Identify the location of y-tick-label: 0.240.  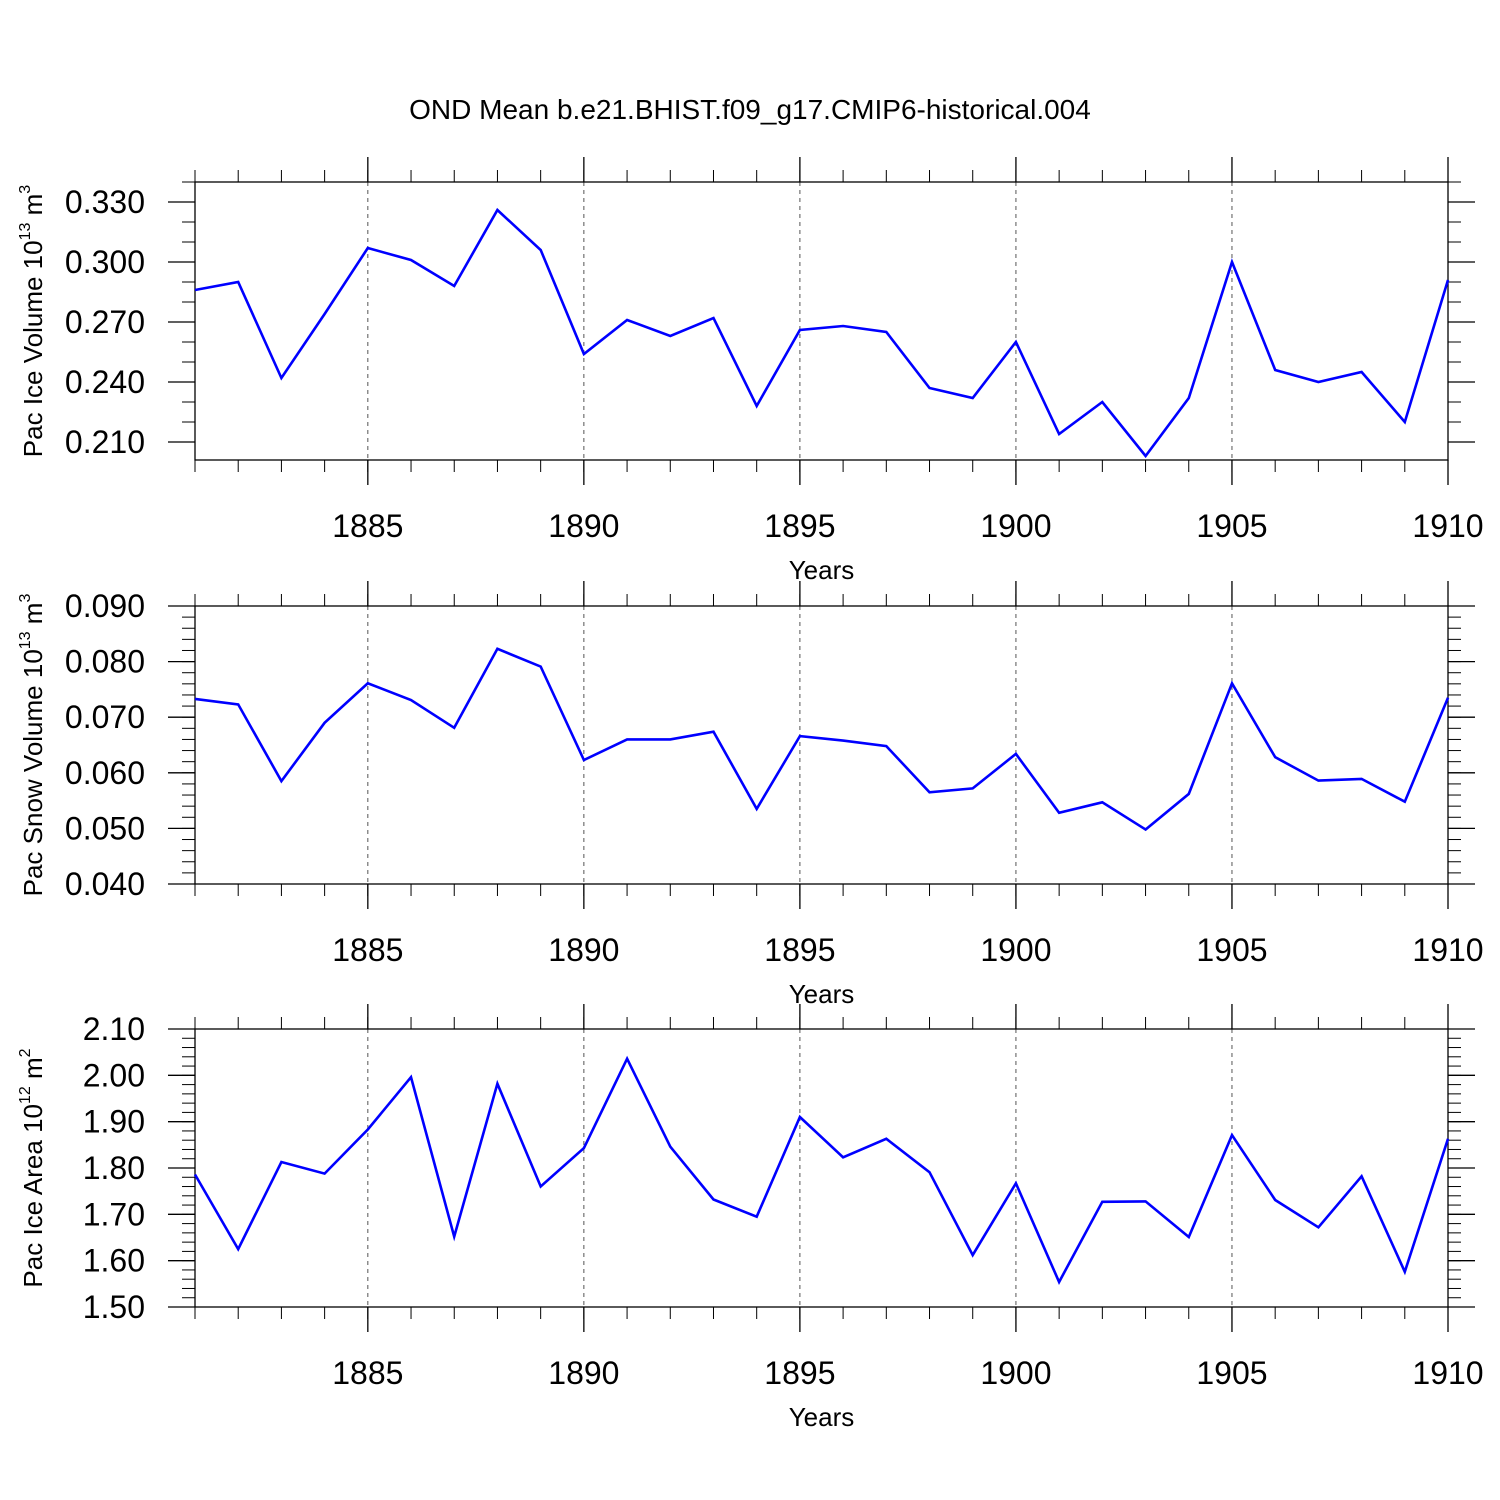
(105, 382).